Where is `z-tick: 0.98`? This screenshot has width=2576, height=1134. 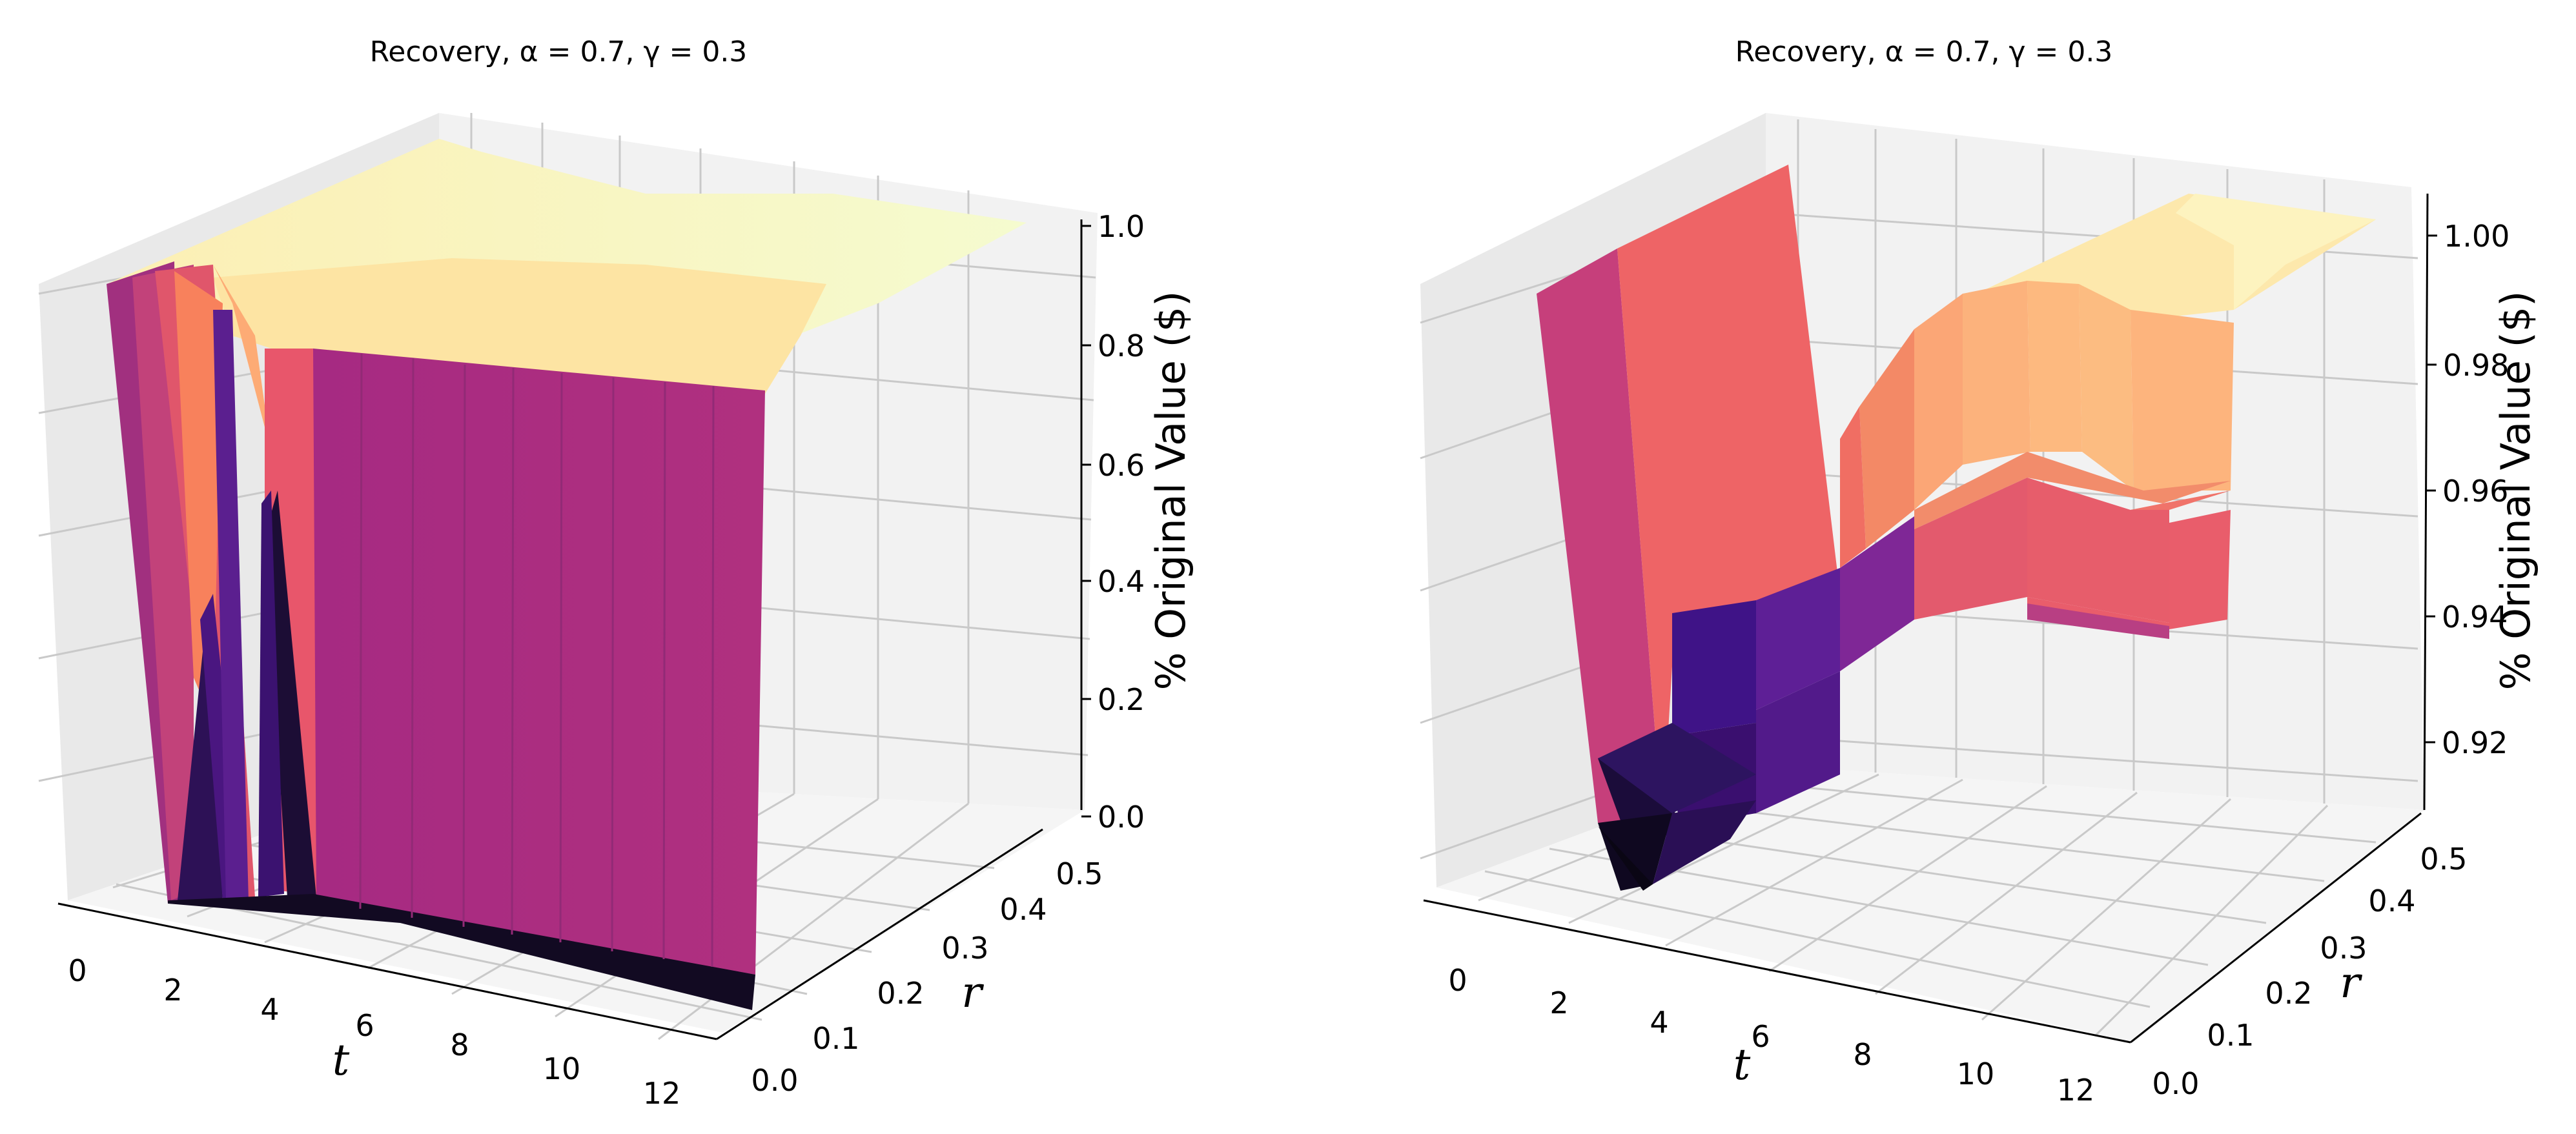
z-tick: 0.98 is located at coordinates (2476, 365).